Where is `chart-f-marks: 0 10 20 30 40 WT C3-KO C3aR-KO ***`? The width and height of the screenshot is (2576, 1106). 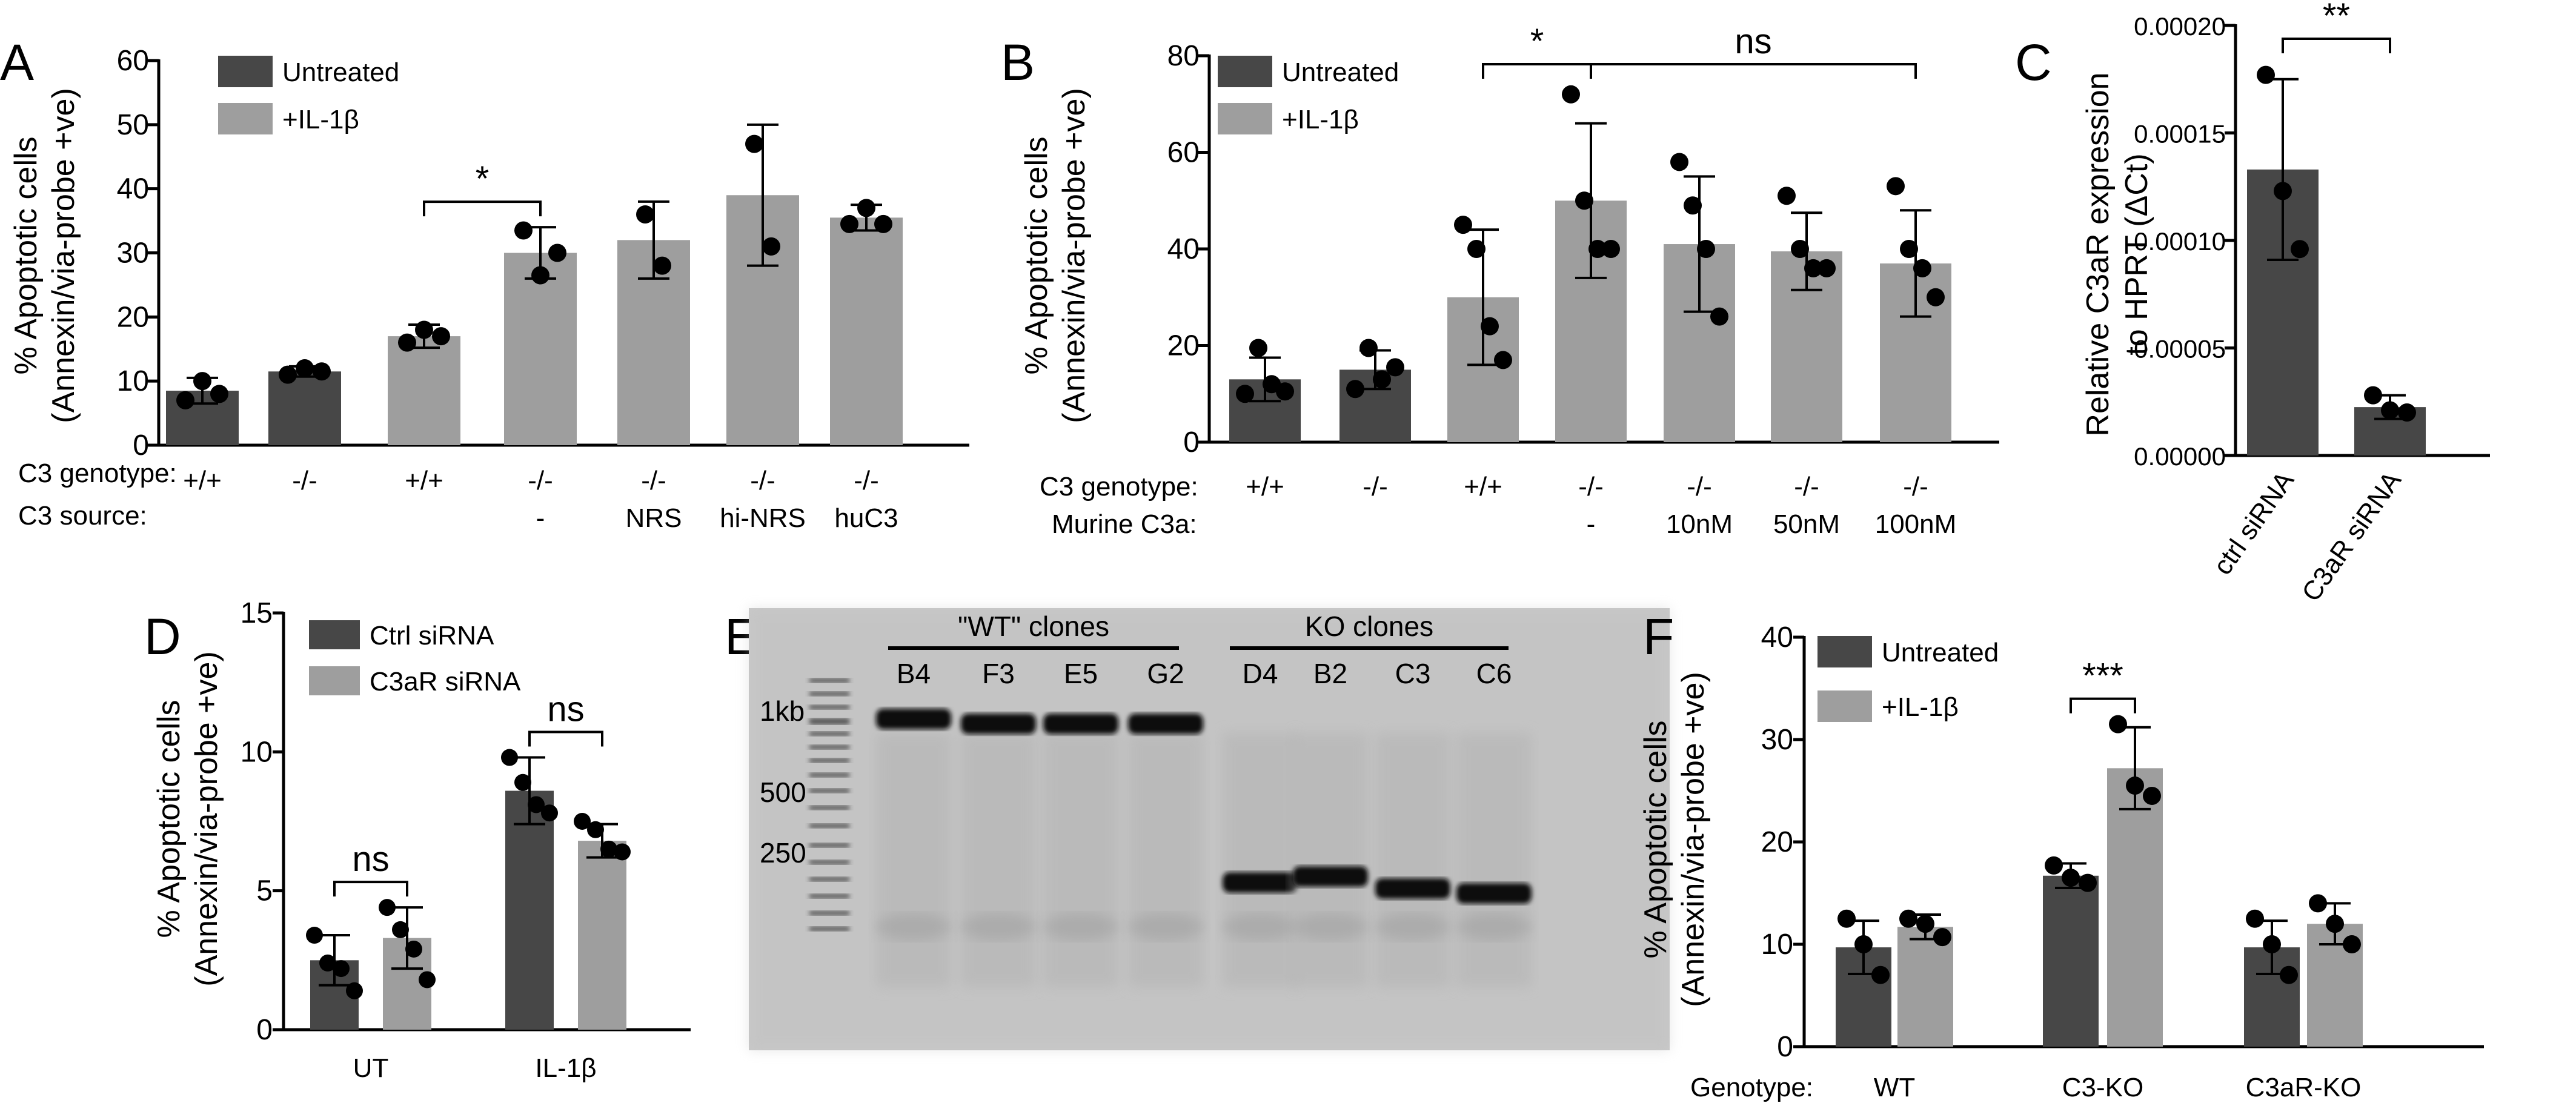
chart-f-marks: 0 10 20 30 40 WT C3-KO C3aR-KO *** is located at coordinates (2122, 862).